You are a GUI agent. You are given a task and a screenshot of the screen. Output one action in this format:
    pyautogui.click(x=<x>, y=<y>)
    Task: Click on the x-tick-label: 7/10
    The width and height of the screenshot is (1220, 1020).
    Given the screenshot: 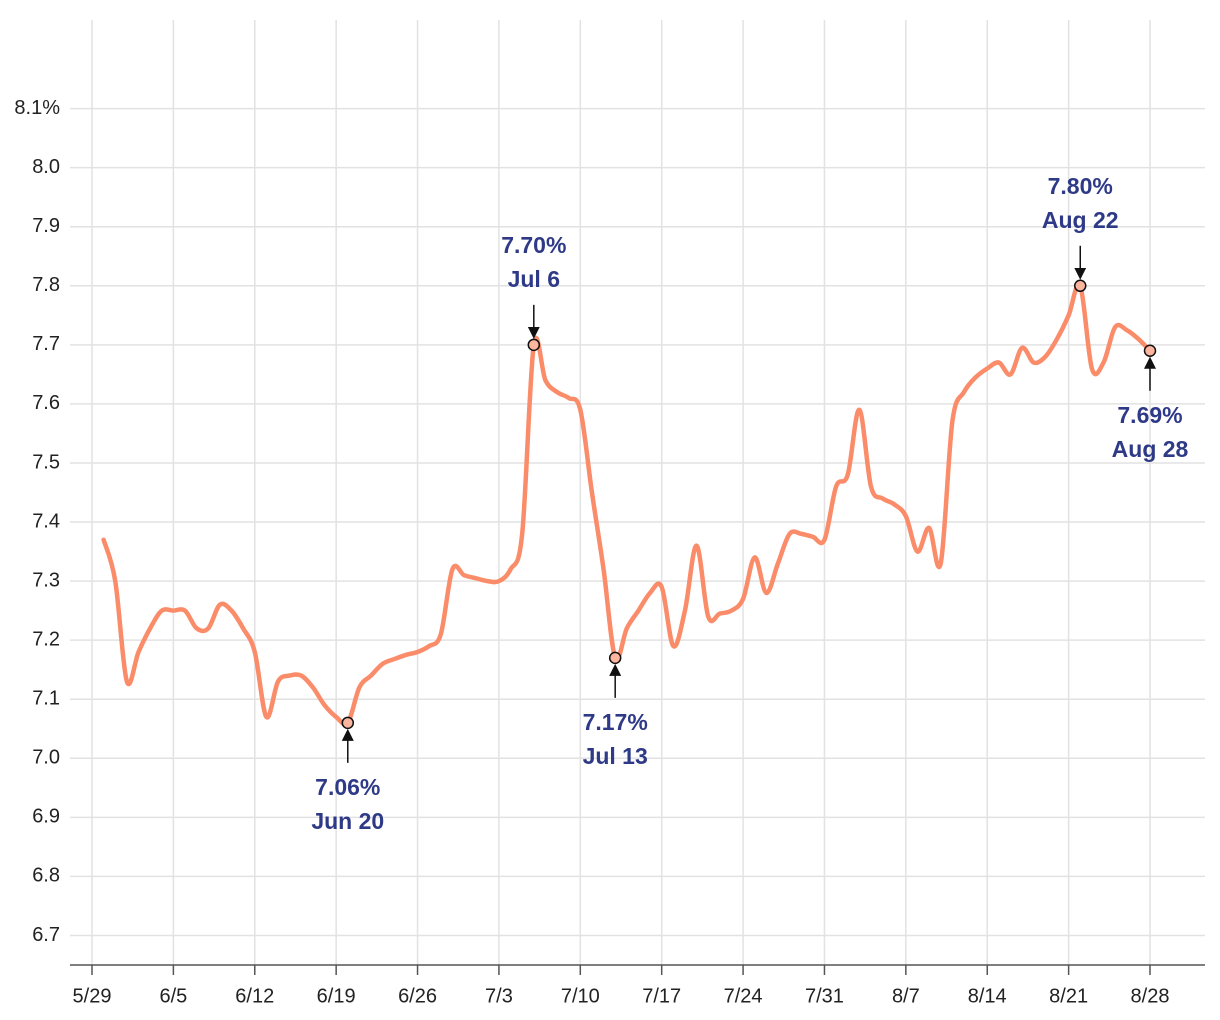 What is the action you would take?
    pyautogui.click(x=580, y=996)
    